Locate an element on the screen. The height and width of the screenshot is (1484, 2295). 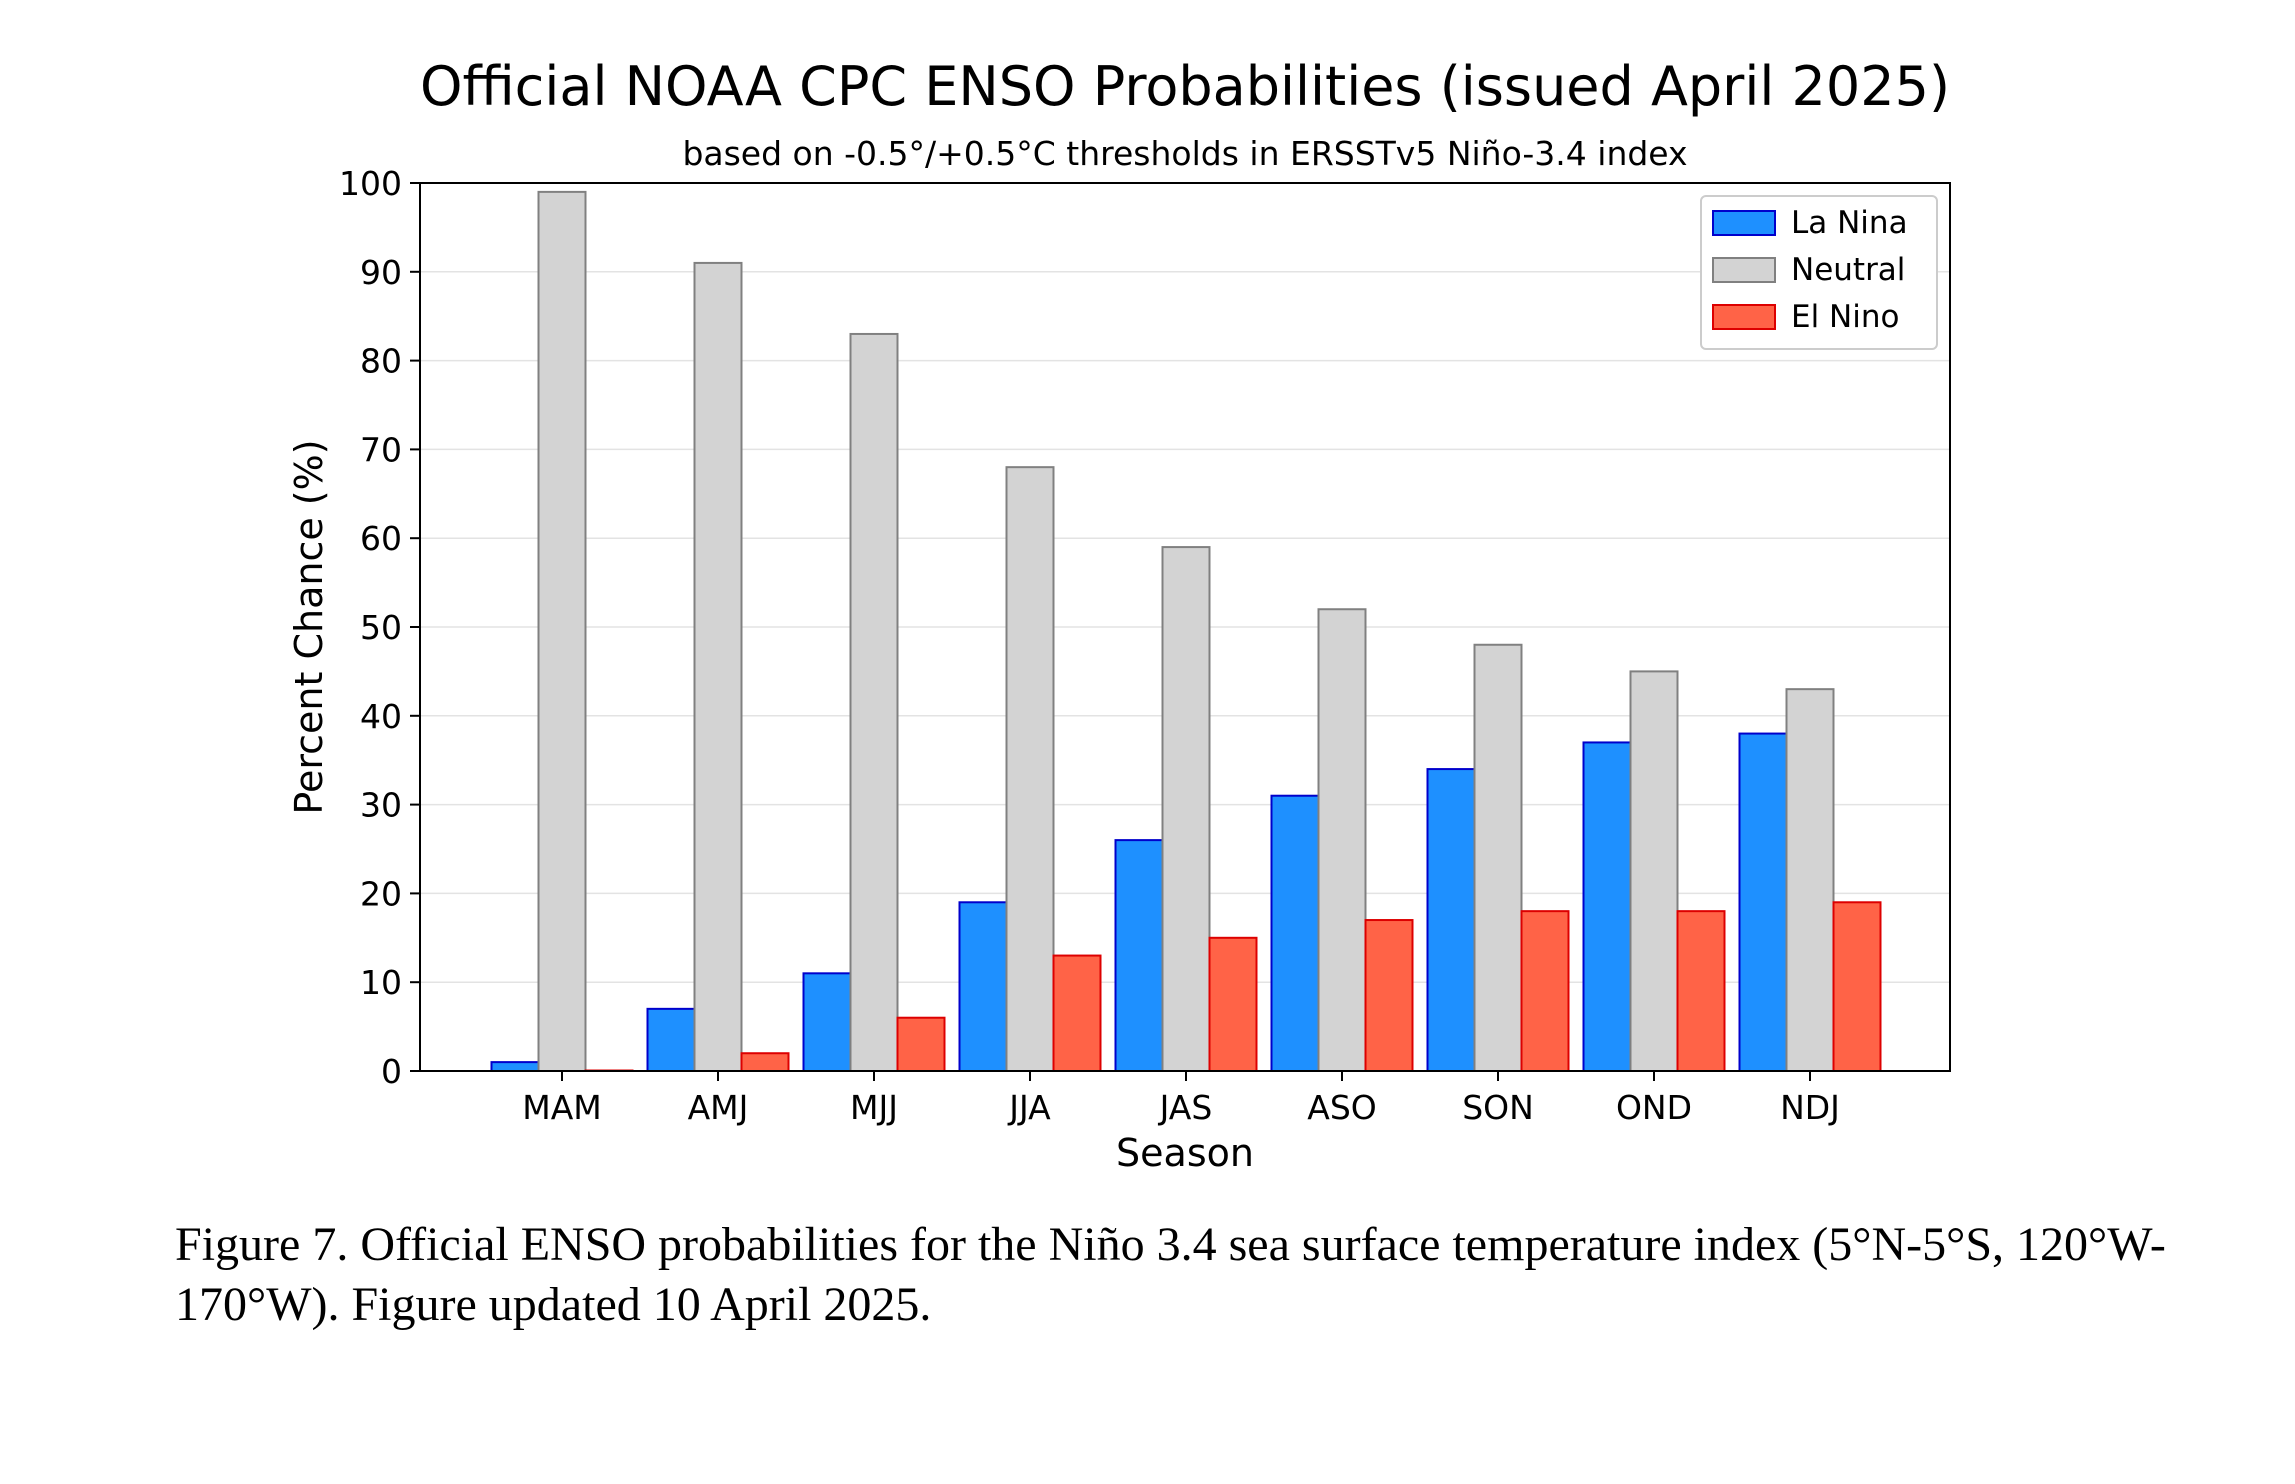
y-tick-label: 50 is located at coordinates (381, 627).